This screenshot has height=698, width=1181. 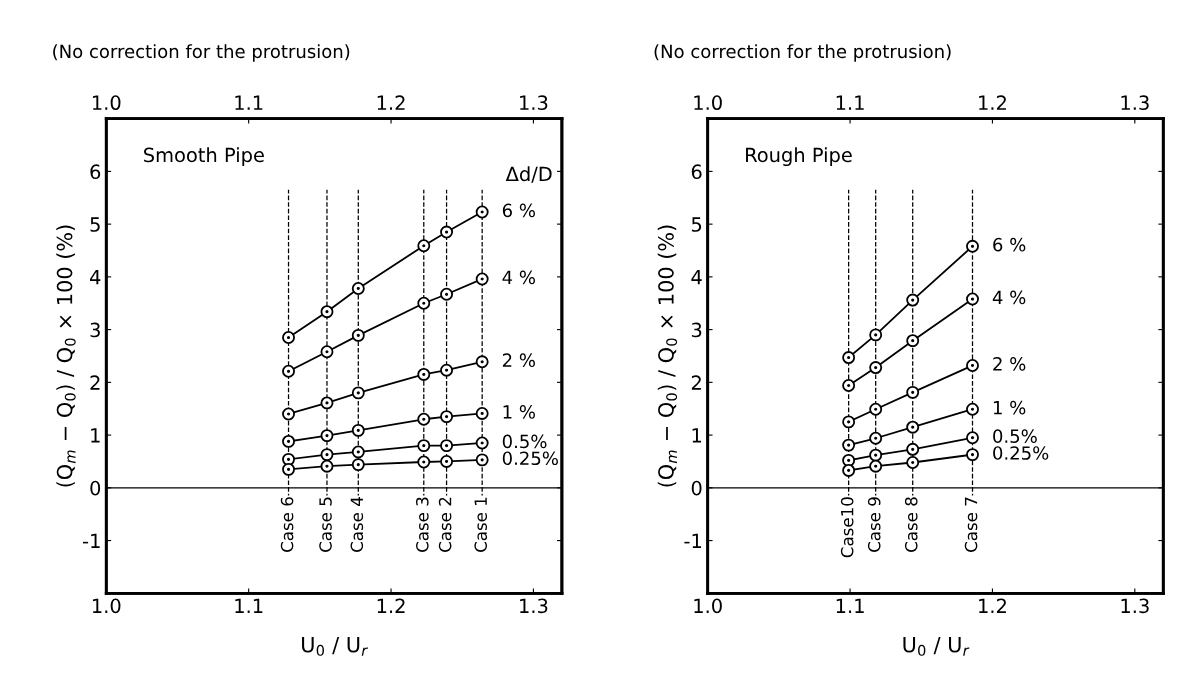 I want to click on ref-line-label: Case 1, so click(x=480, y=524).